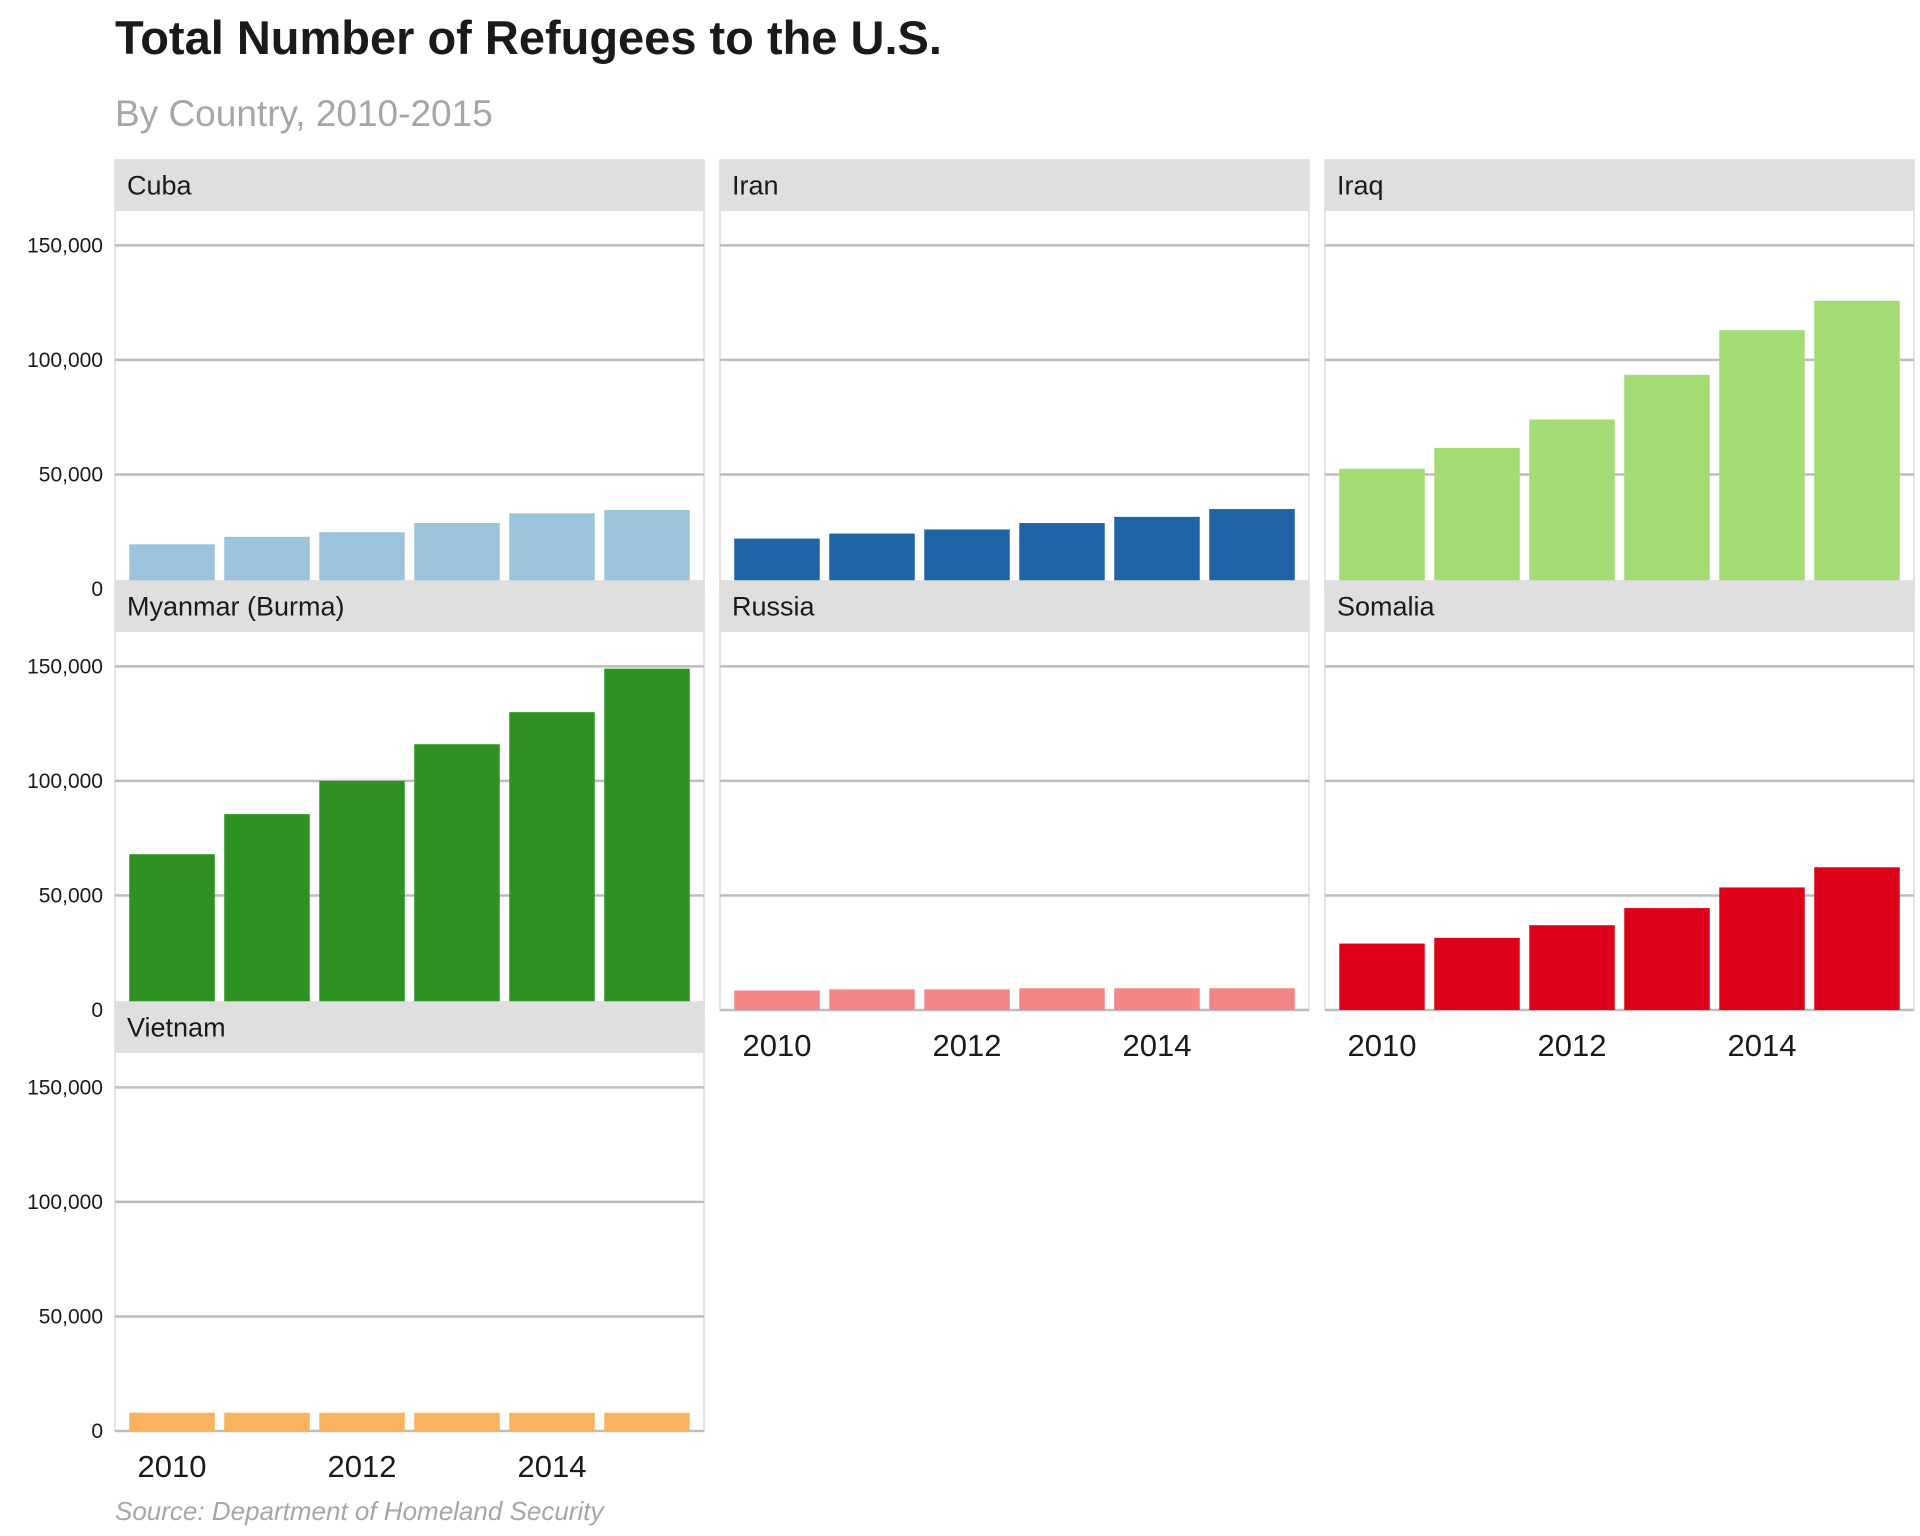 Image resolution: width=1920 pixels, height=1536 pixels. Describe the element at coordinates (1014, 795) in the screenshot. I see `panel-russia` at that location.